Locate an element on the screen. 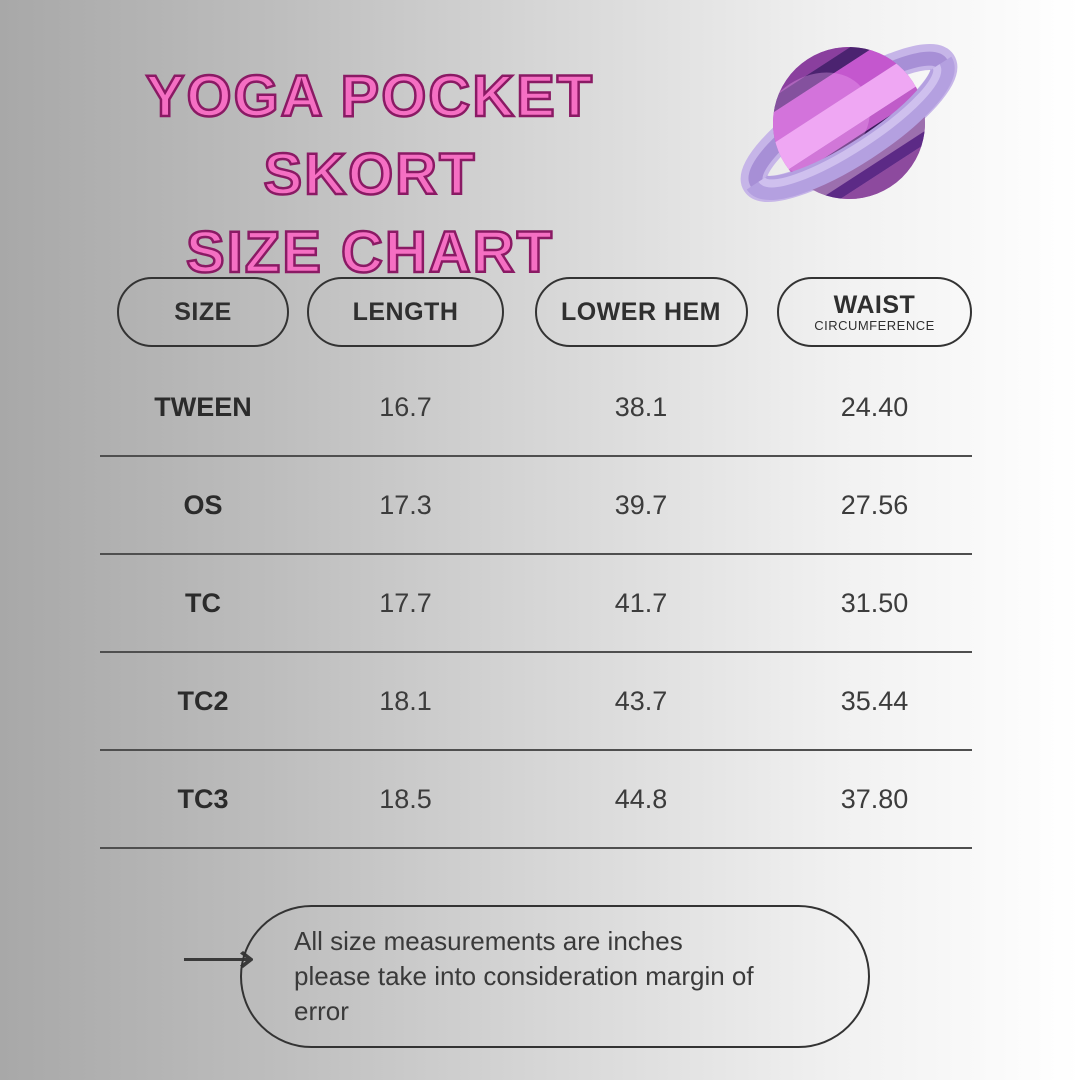 The image size is (1080, 1080). row-waist-value: 35.44 is located at coordinates (874, 700).